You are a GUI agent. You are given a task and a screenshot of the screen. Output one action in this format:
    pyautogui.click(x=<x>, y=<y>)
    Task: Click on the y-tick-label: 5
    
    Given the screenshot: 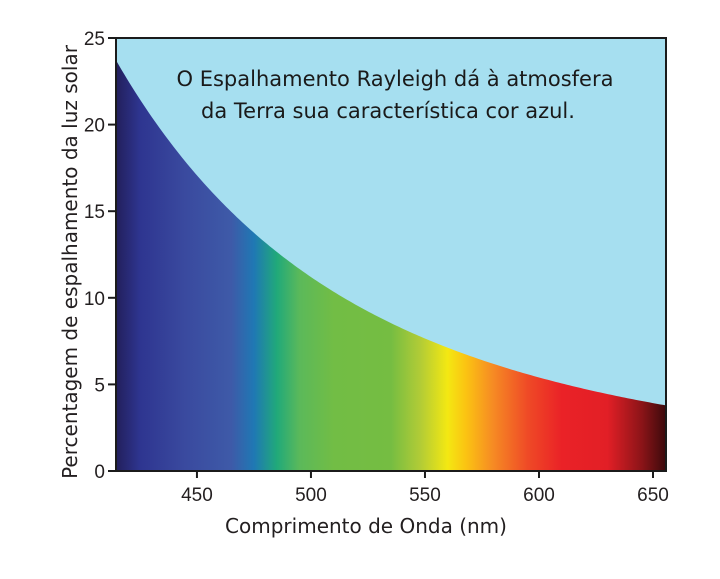 What is the action you would take?
    pyautogui.click(x=99, y=385)
    